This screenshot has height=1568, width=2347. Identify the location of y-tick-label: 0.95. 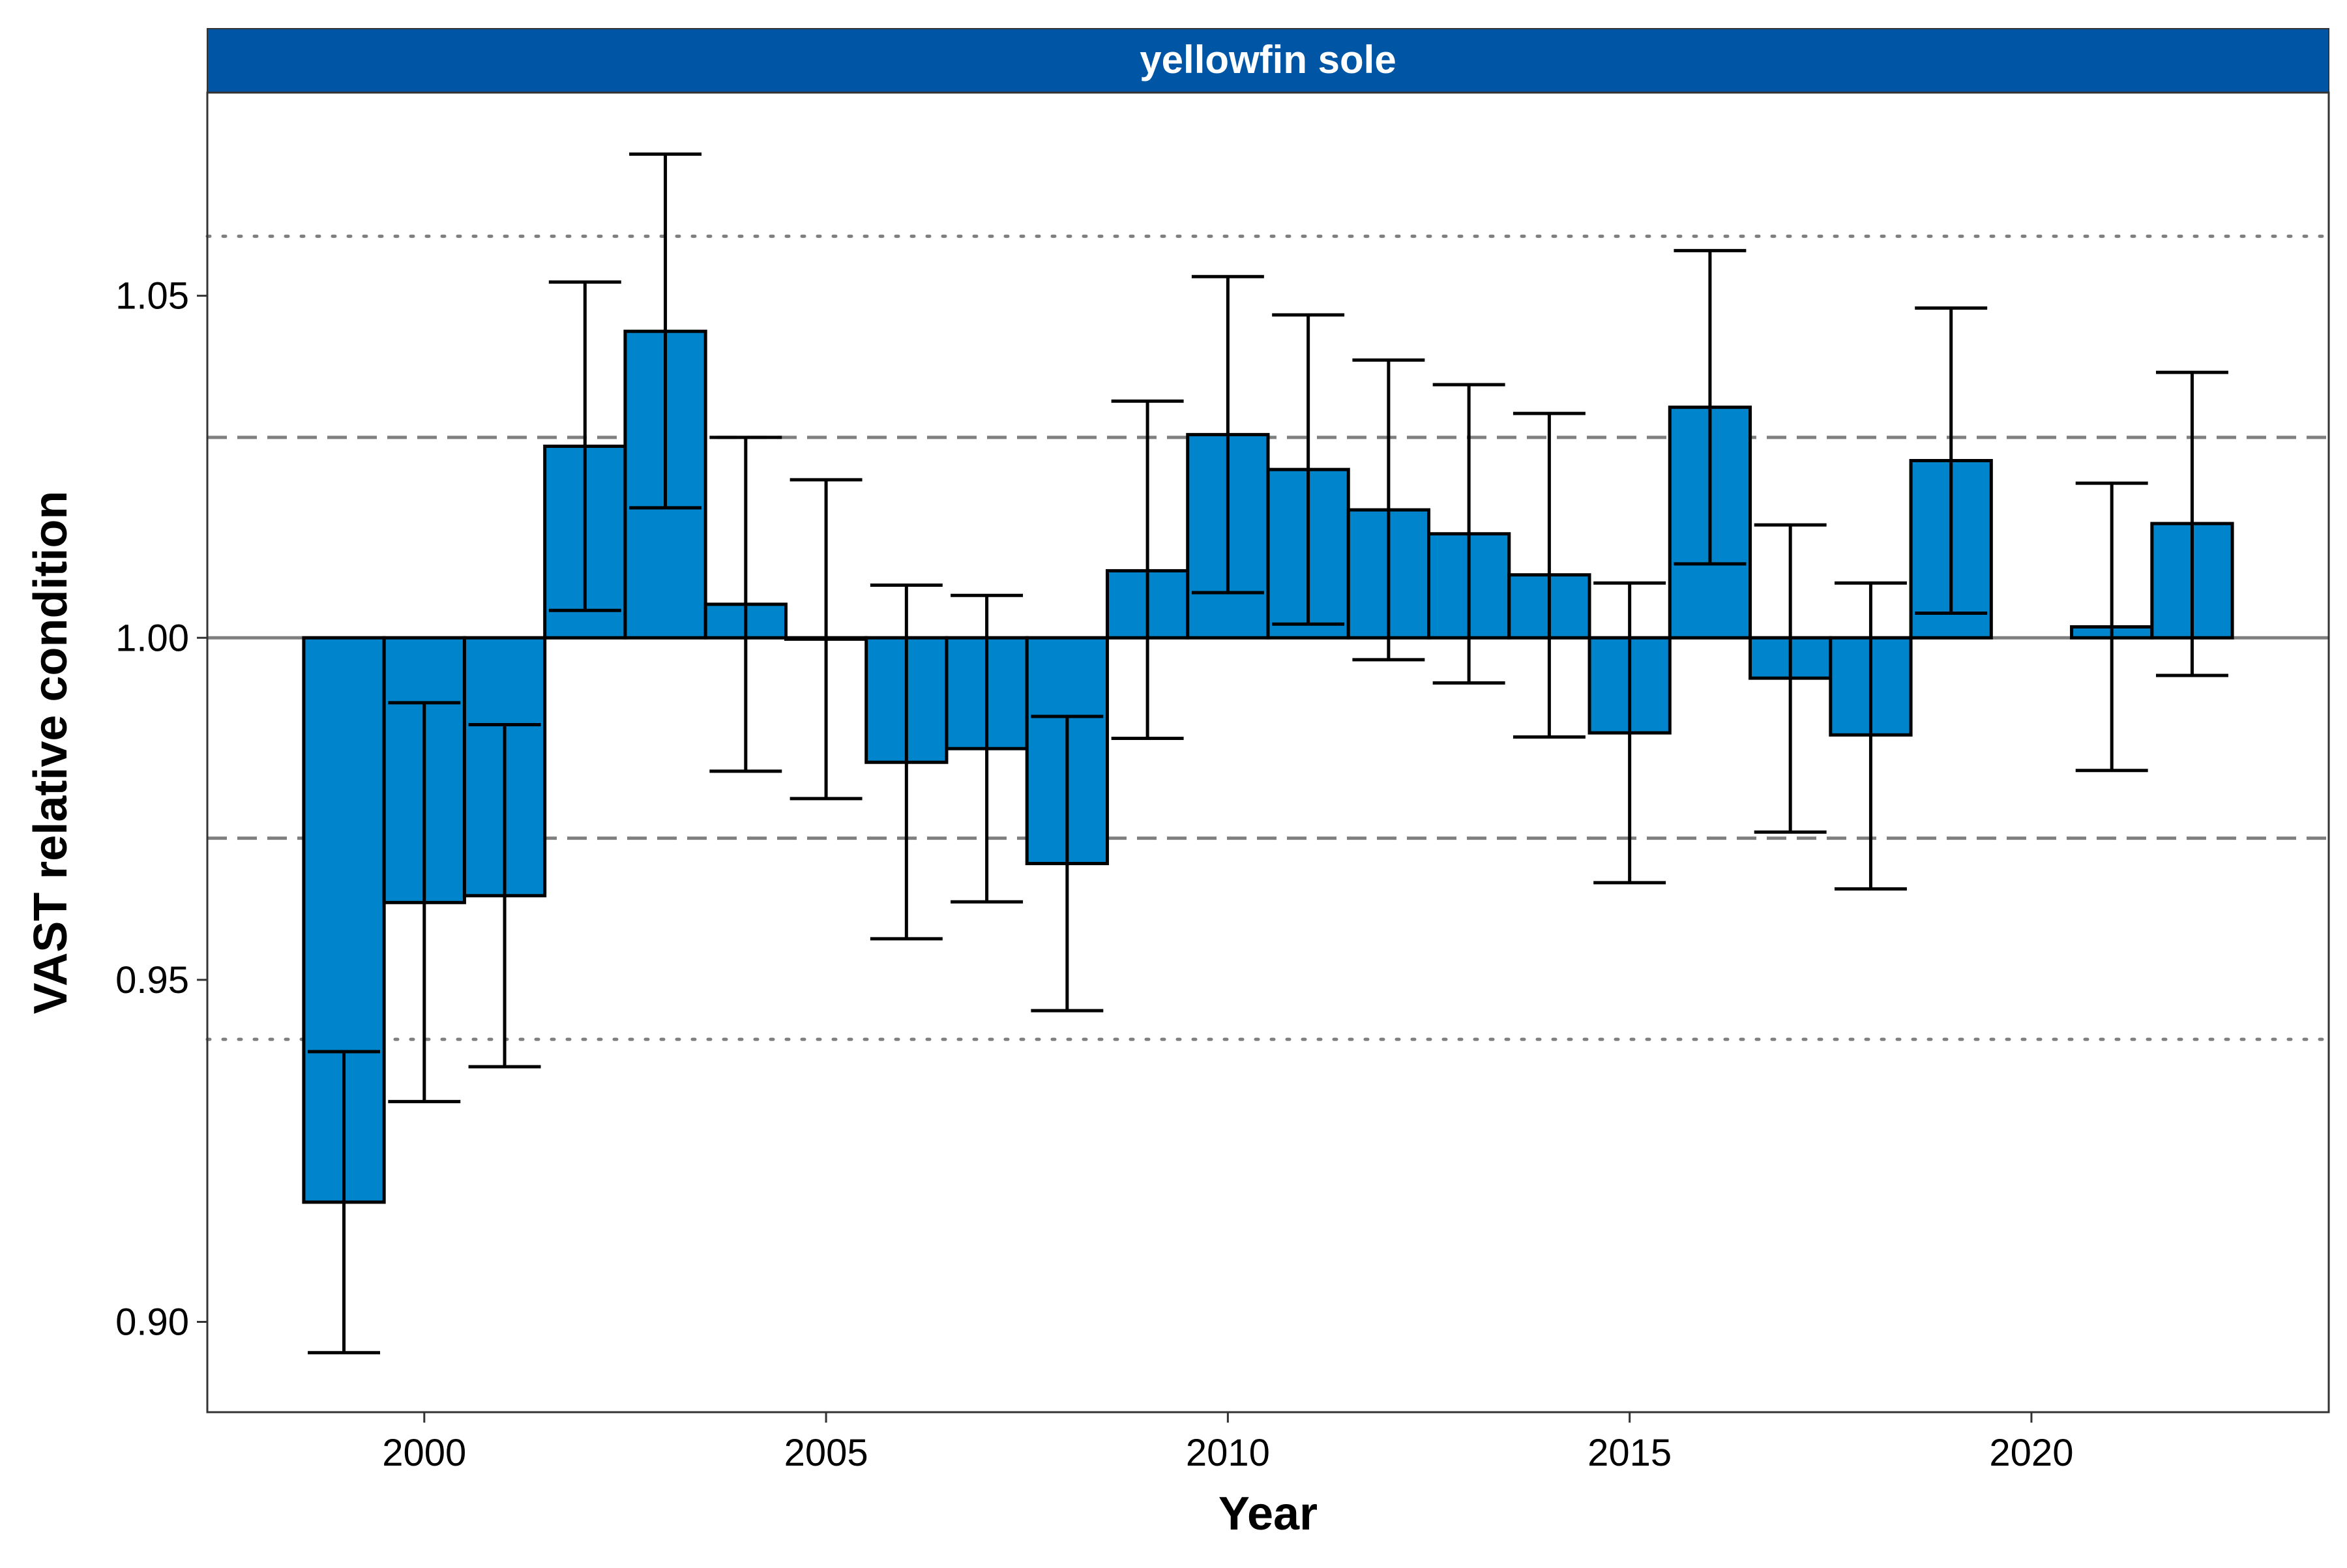
(152, 980).